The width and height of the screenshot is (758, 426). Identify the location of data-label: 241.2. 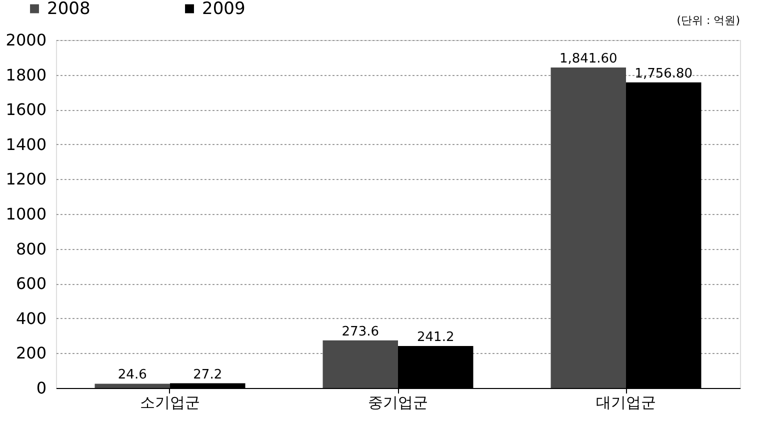
(435, 338).